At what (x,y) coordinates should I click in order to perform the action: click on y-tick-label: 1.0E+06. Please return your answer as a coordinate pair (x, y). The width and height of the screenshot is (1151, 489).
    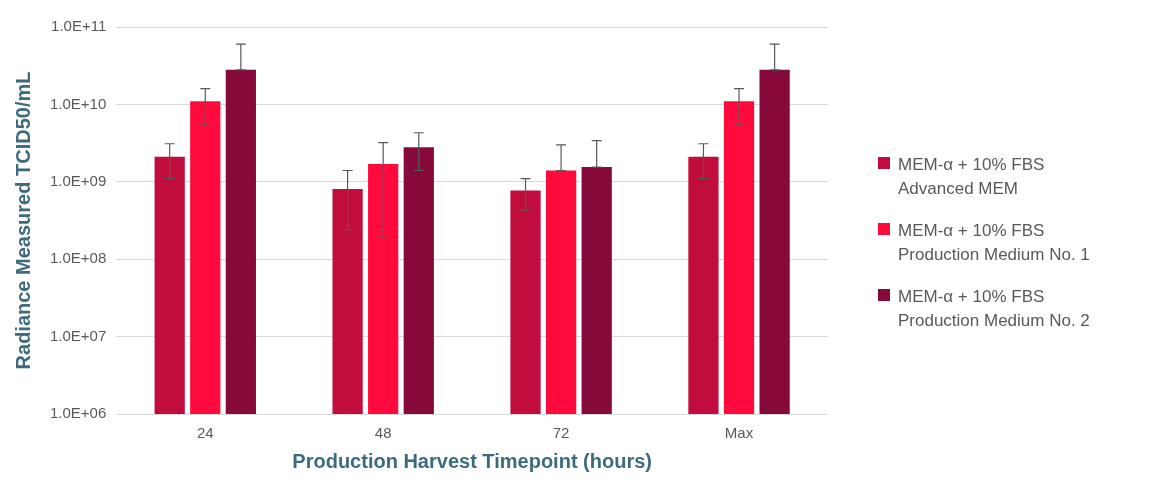
    Looking at the image, I should click on (78, 413).